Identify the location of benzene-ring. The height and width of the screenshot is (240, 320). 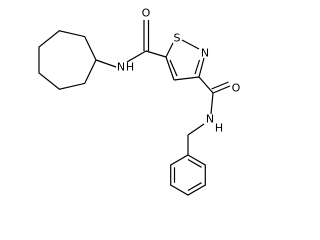
(188, 175).